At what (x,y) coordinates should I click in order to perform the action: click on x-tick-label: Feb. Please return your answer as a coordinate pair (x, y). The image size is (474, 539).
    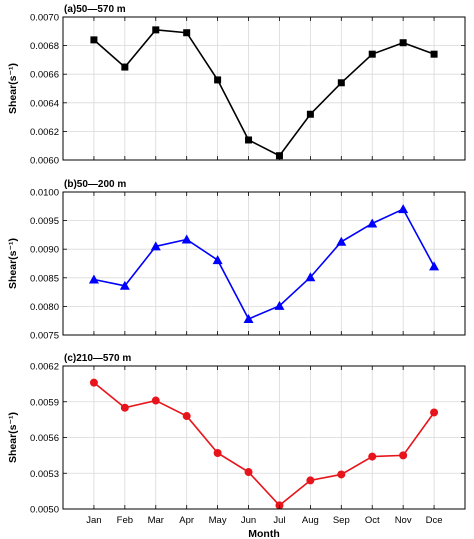
    Looking at the image, I should click on (125, 520).